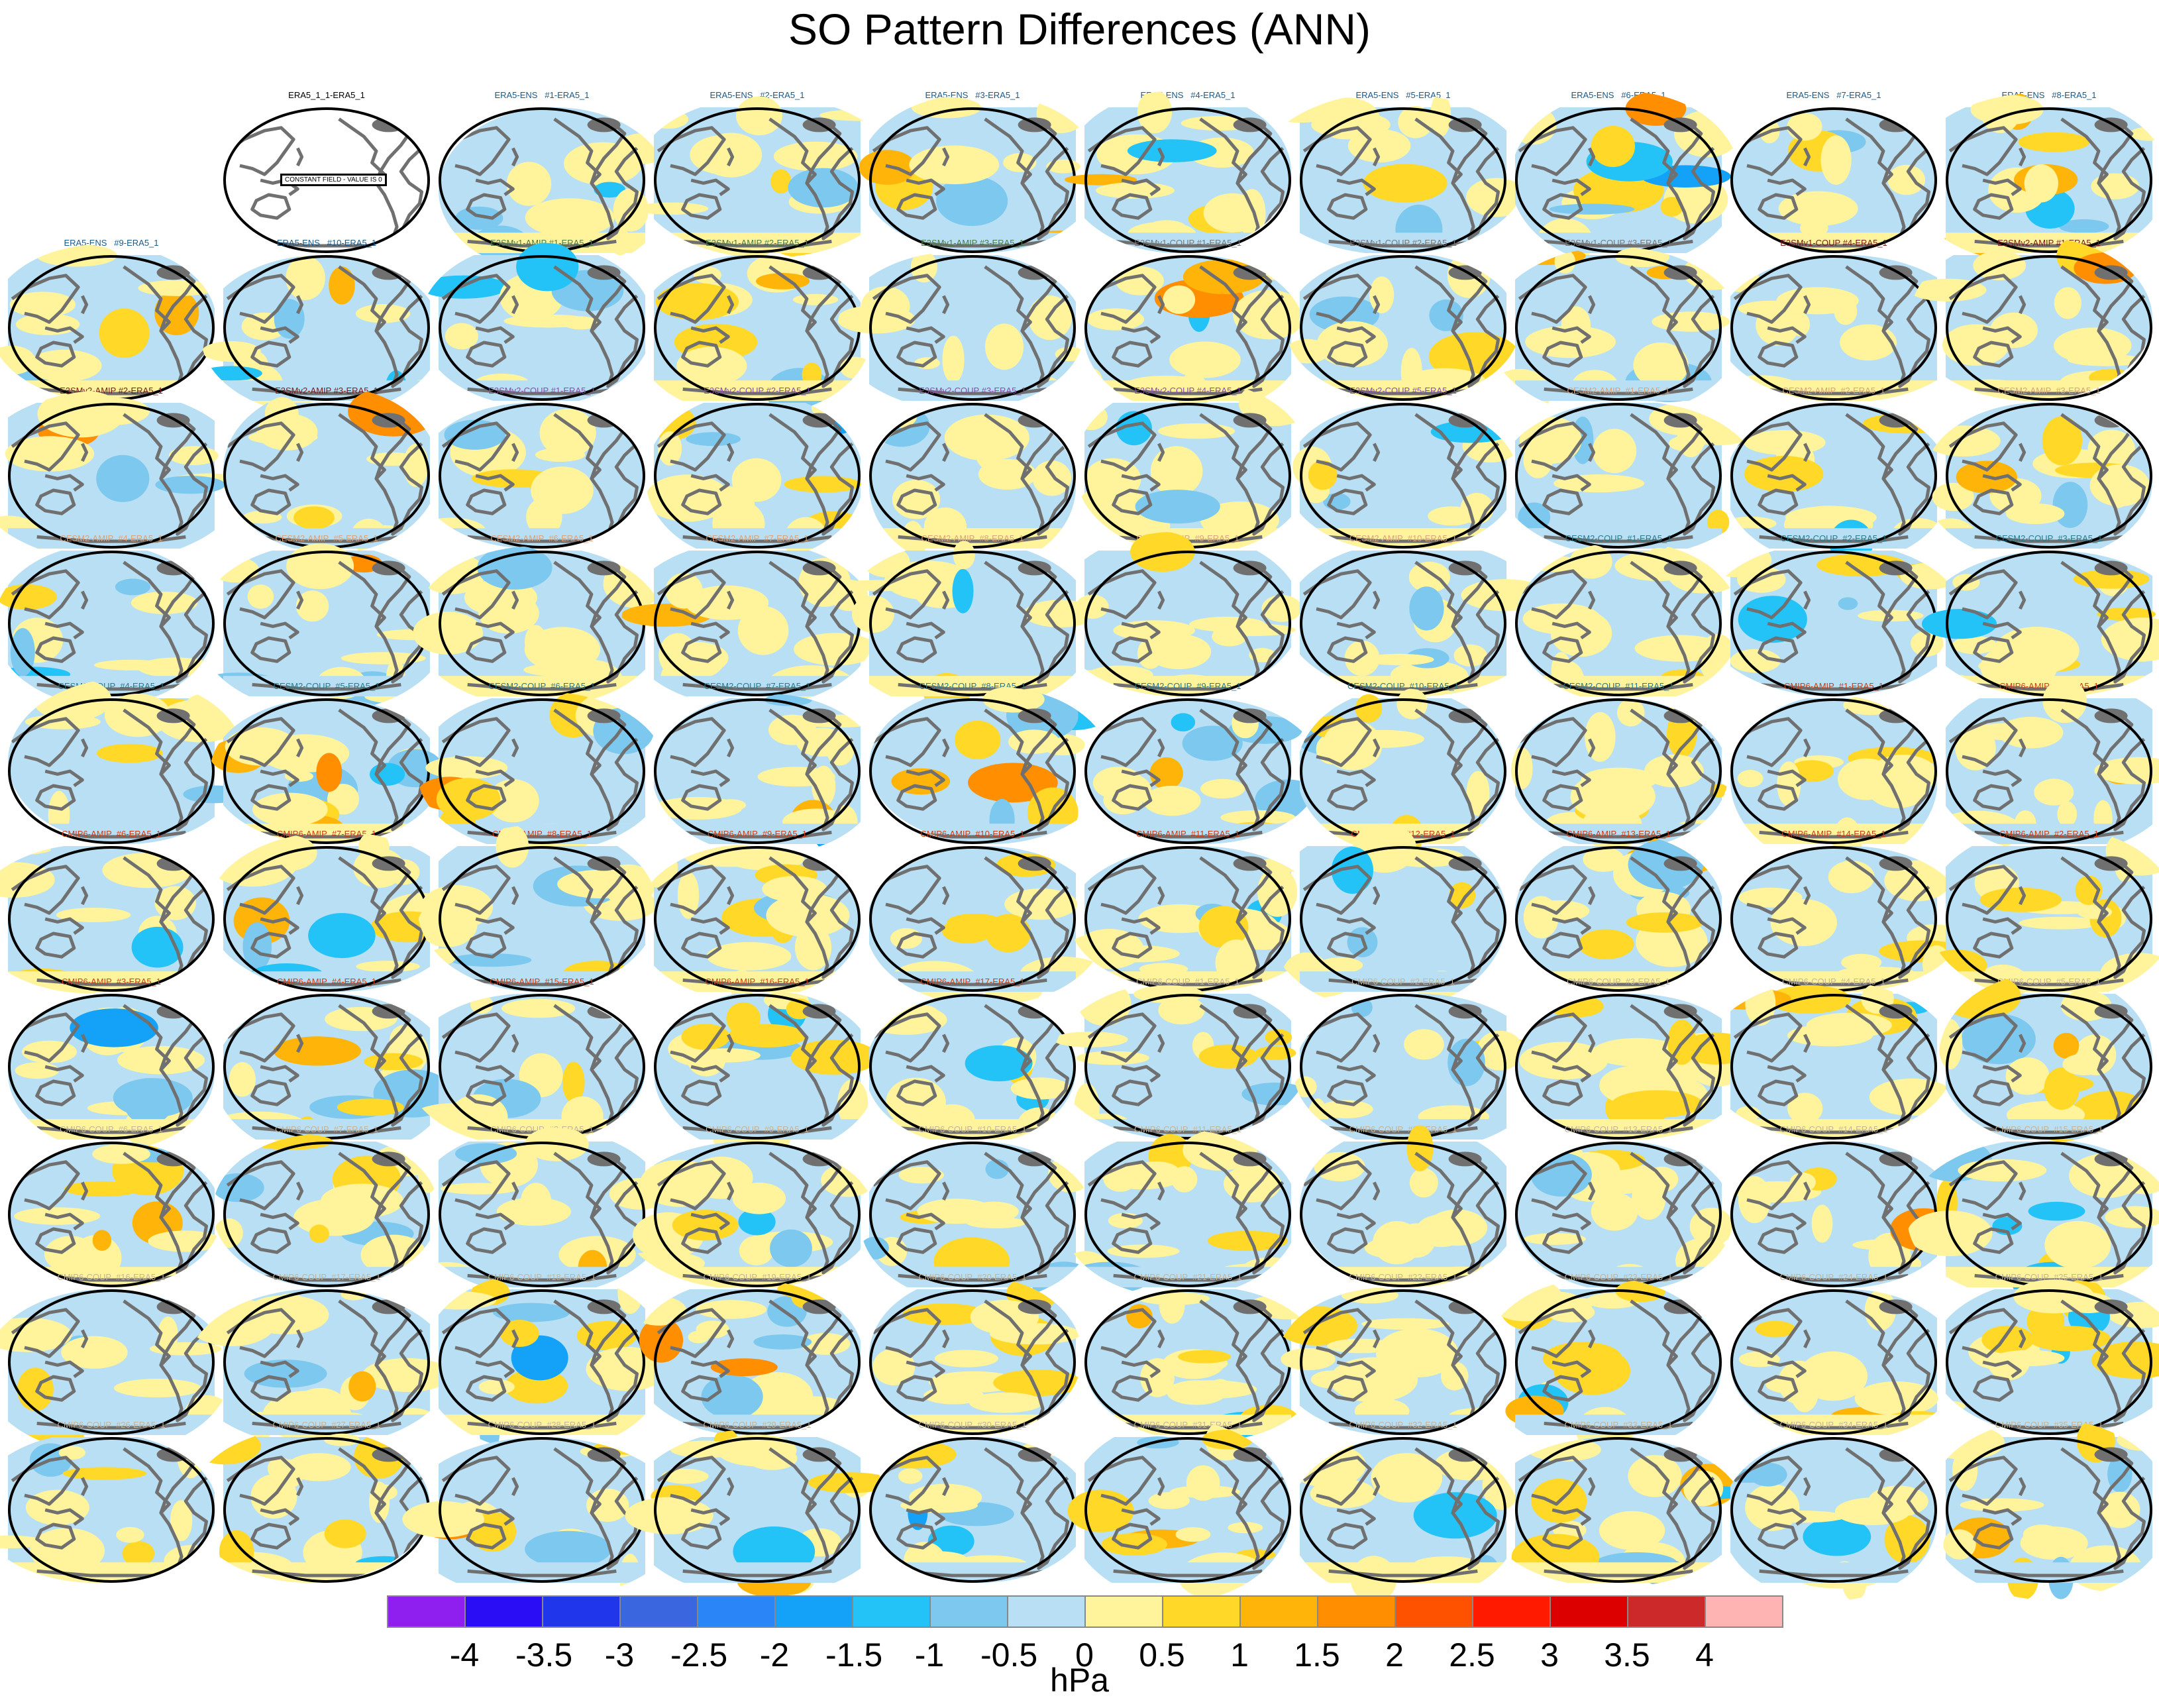 This screenshot has width=2159, height=1708. Describe the element at coordinates (699, 1655) in the screenshot. I see `colorbar-tick-label: -2.5` at that location.